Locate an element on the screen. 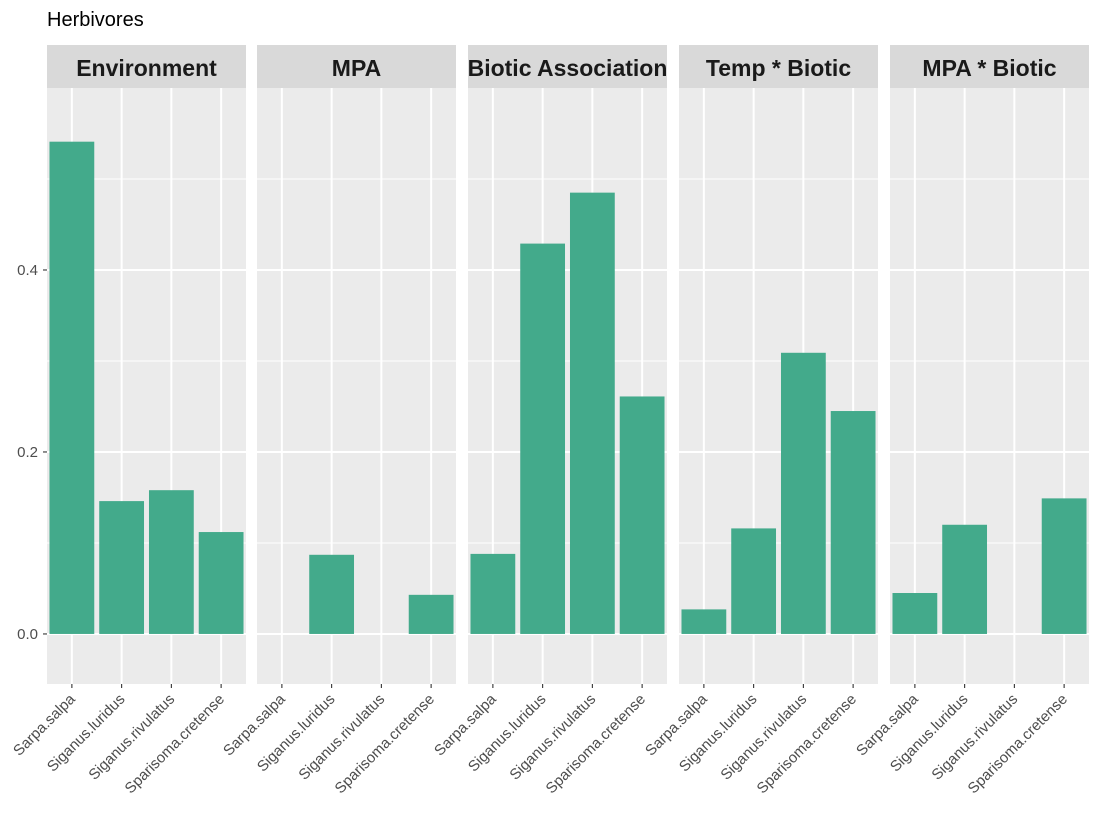 The width and height of the screenshot is (1101, 829). facet-strip-label: Temp * Biotic is located at coordinates (778, 68).